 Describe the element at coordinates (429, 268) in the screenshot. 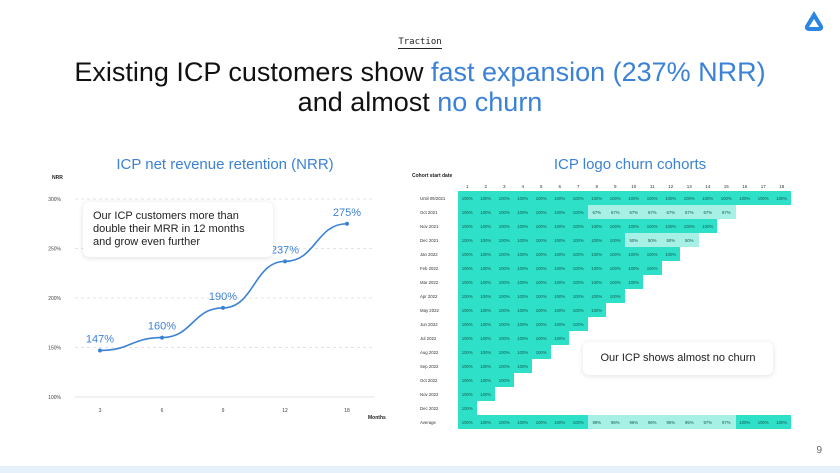

I see `cohort-row-label: Feb 2022` at that location.